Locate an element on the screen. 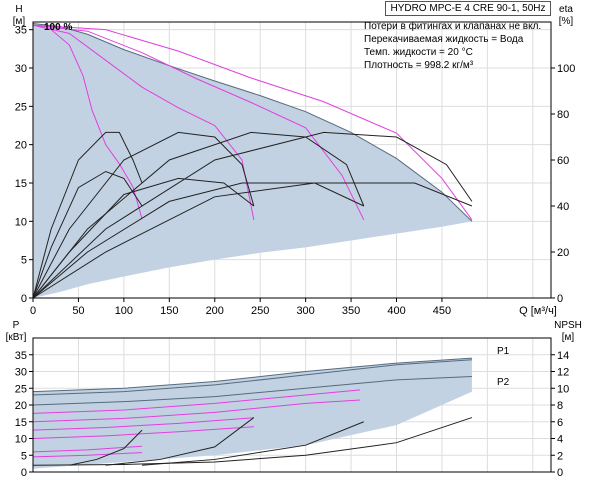 The width and height of the screenshot is (592, 480). y2-tick-label: 14 is located at coordinates (563, 356).